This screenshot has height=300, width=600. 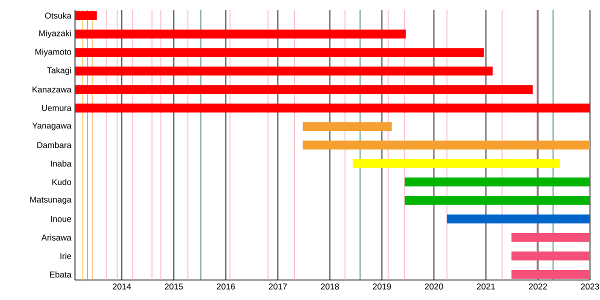 What do you see at coordinates (57, 108) in the screenshot?
I see `y-tick-label: Uemura` at bounding box center [57, 108].